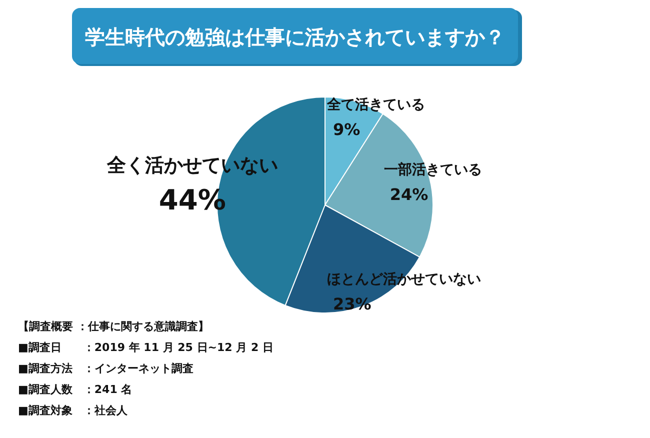  What do you see at coordinates (346, 129) in the screenshot?
I see `data-label: 9%` at bounding box center [346, 129].